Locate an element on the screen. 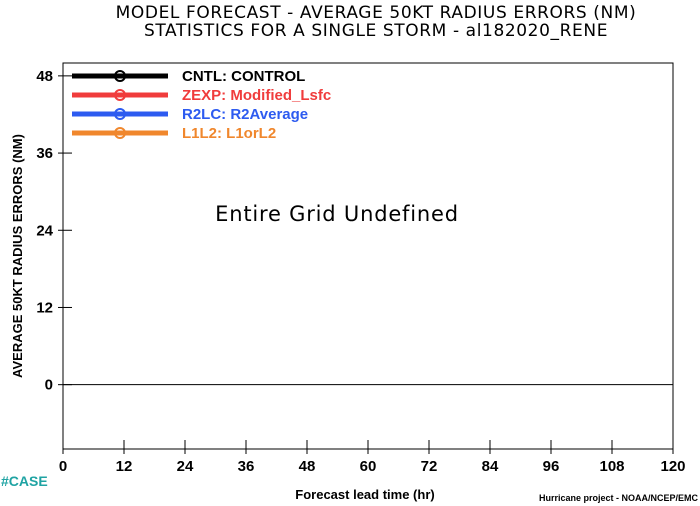  y-tick-label: 0 is located at coordinates (49, 385).